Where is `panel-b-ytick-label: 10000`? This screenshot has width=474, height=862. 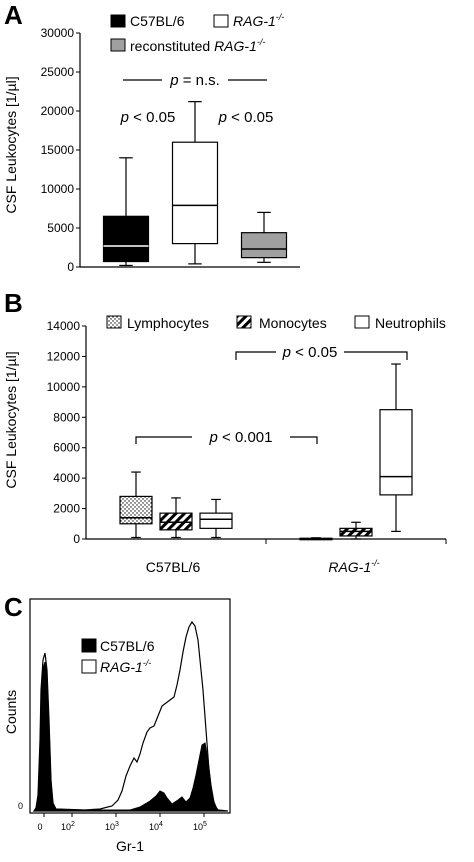 panel-b-ytick-label: 10000 is located at coordinates (64, 387).